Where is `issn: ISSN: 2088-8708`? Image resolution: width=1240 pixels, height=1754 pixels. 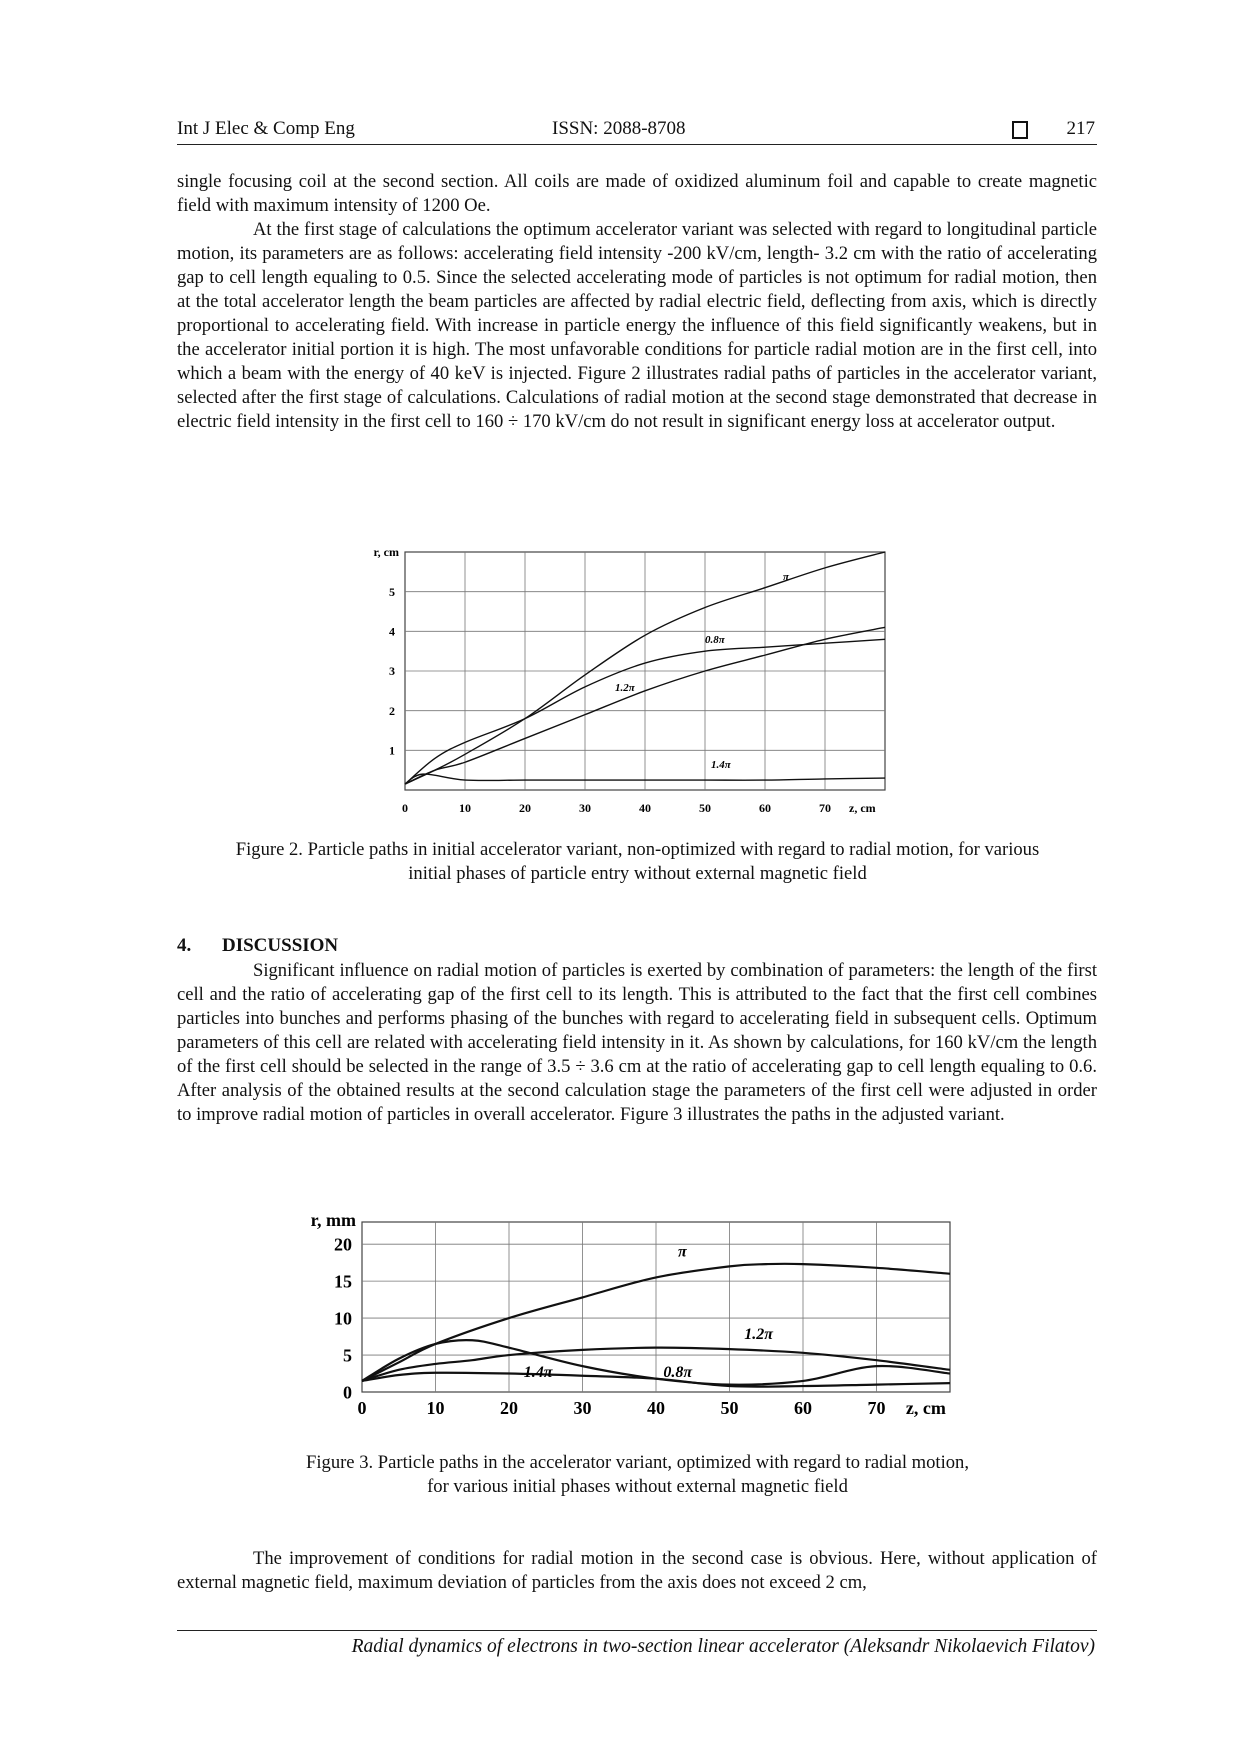 issn: ISSN: 2088-8708 is located at coordinates (619, 128).